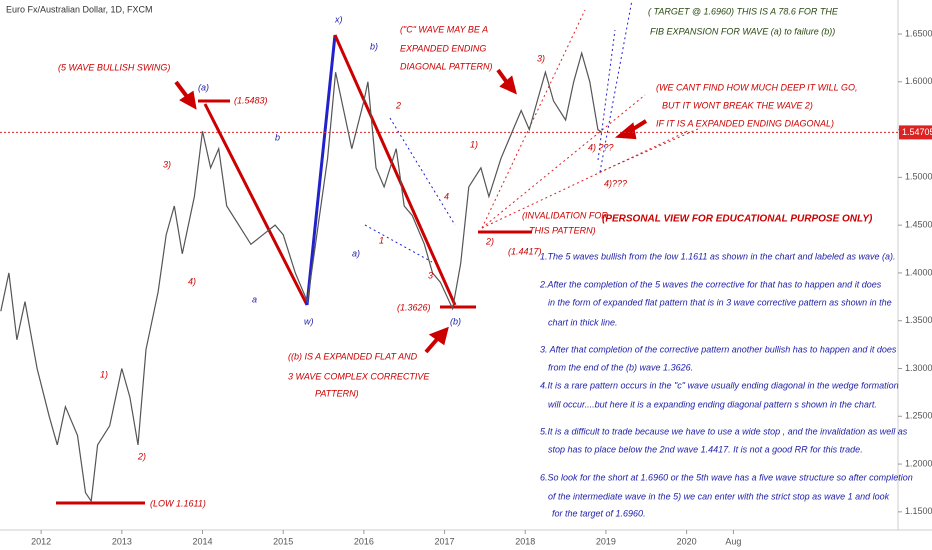 This screenshot has height=550, width=932. I want to click on annotation: 4), so click(192, 281).